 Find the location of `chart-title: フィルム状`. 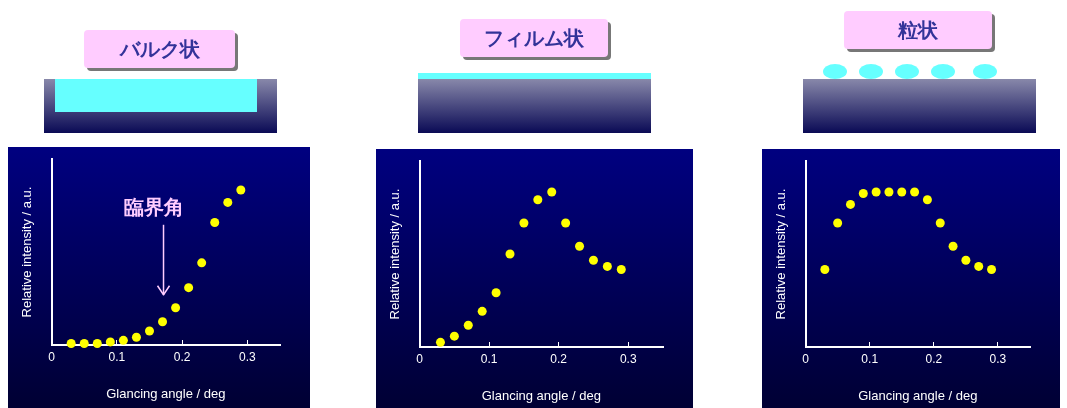

chart-title: フィルム状 is located at coordinates (534, 38).